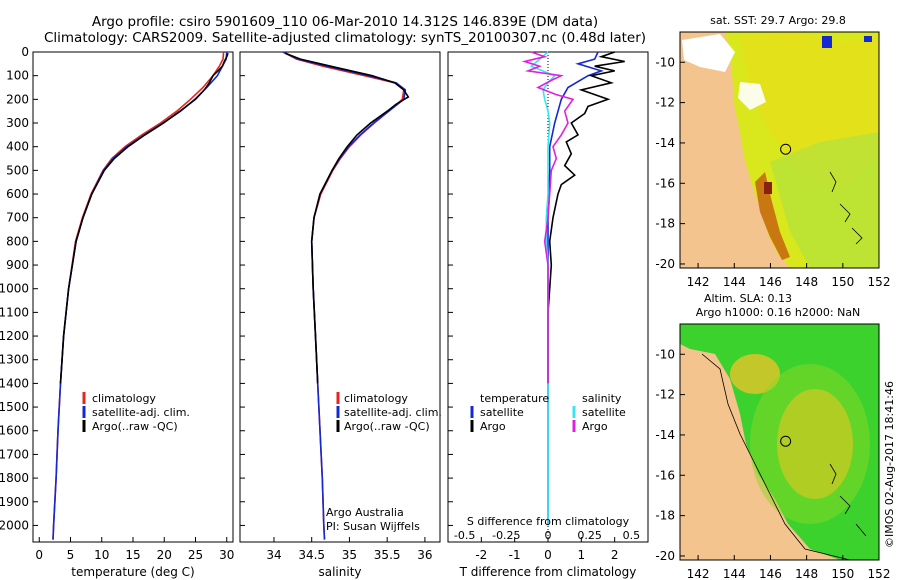  Describe the element at coordinates (632, 535) in the screenshot. I see `top-tick-label: 0.5` at that location.